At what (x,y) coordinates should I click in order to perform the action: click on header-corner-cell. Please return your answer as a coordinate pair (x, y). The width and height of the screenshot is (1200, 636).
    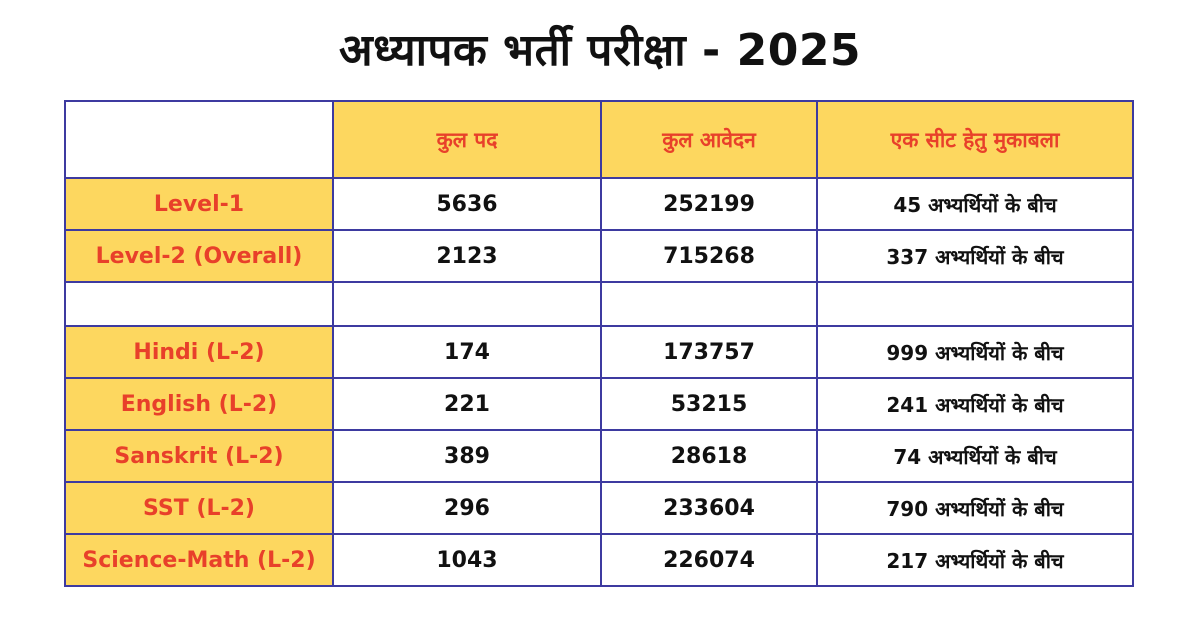
    Looking at the image, I should click on (199, 139).